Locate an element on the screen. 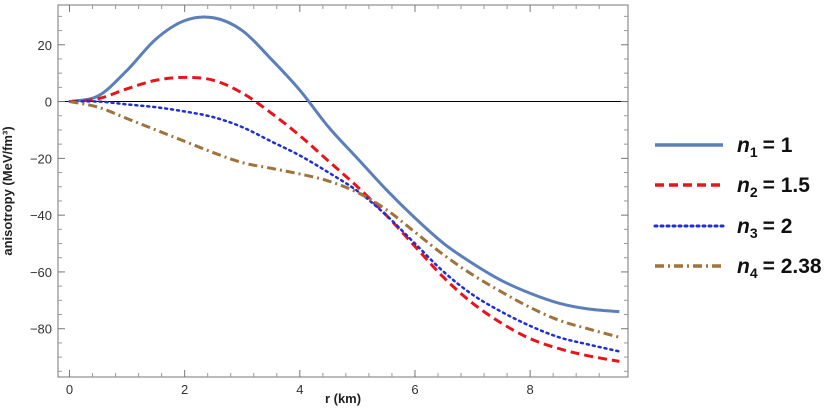  y-tick-label: 0 is located at coordinates (48, 102).